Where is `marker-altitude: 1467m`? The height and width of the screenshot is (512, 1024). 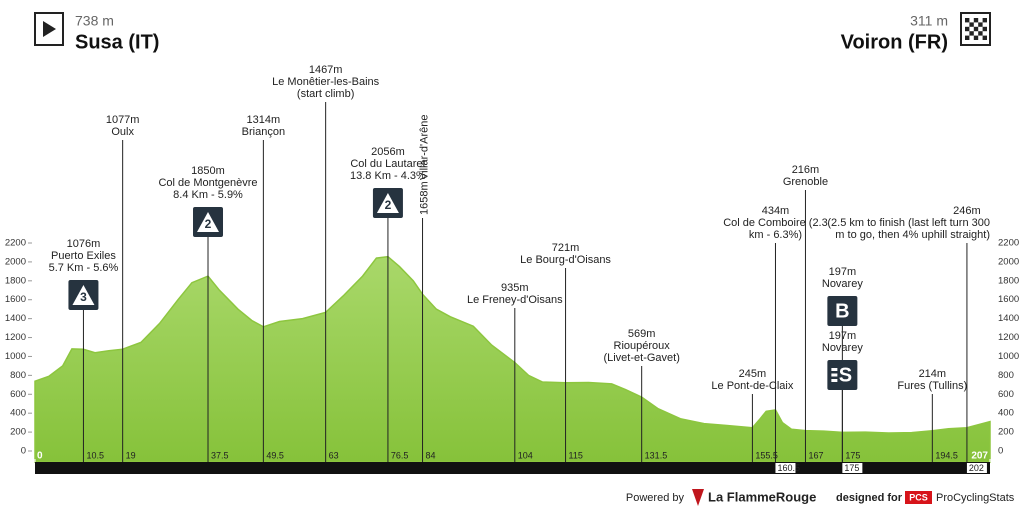 marker-altitude: 1467m is located at coordinates (326, 70).